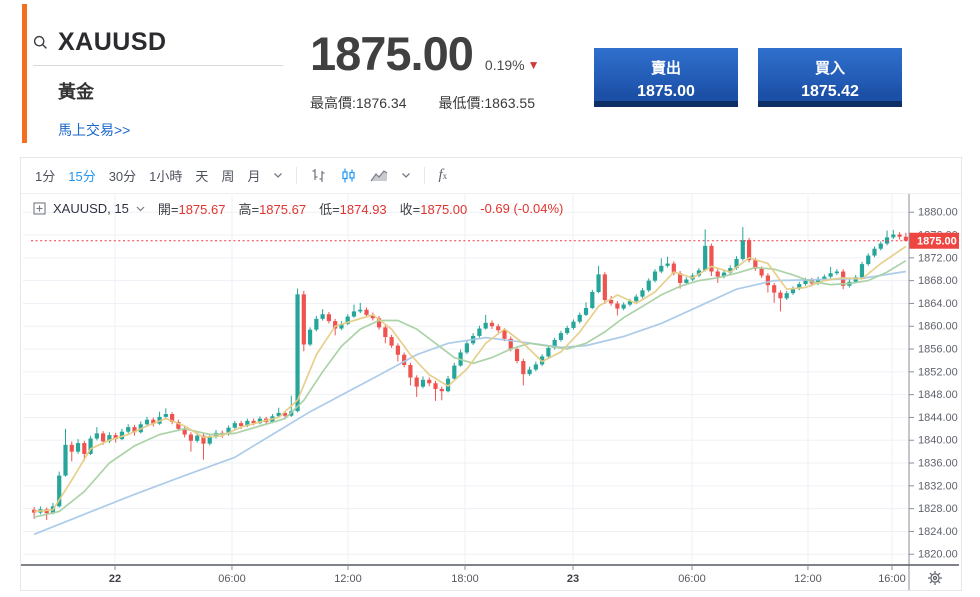  Describe the element at coordinates (94, 130) in the screenshot. I see `trade-now-link: 馬上交易>>` at that location.